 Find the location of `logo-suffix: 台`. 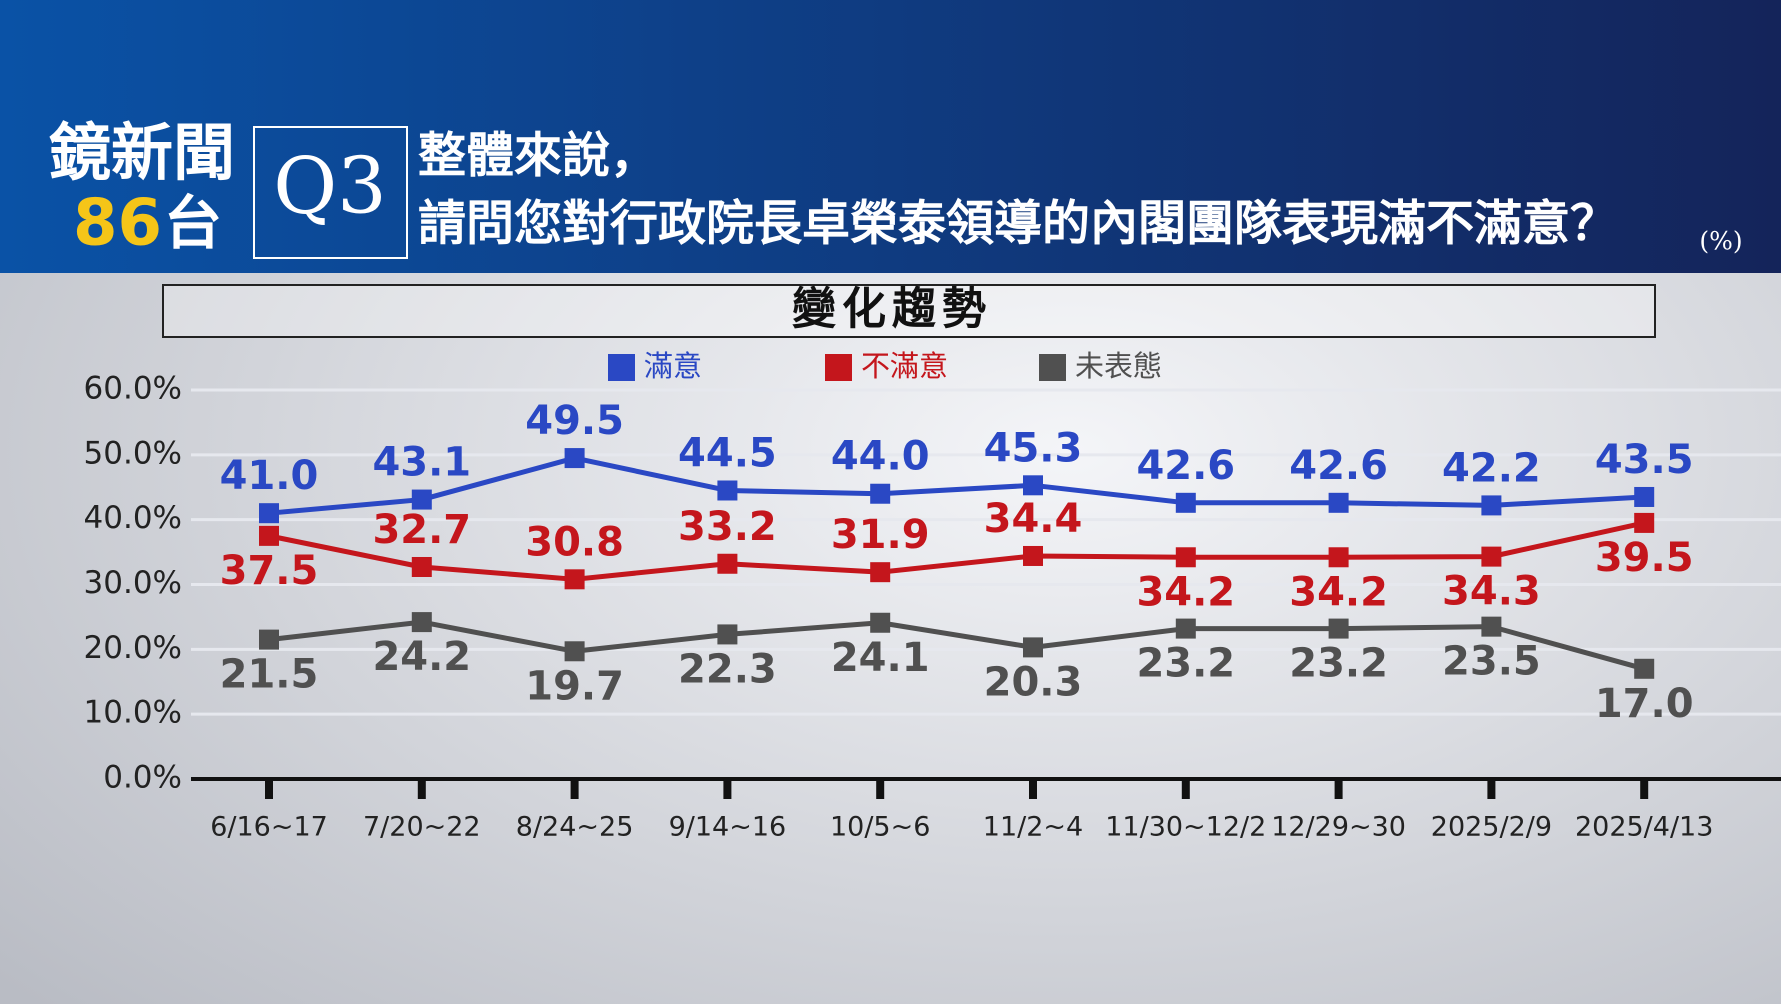

logo-suffix: 台 is located at coordinates (193, 223).